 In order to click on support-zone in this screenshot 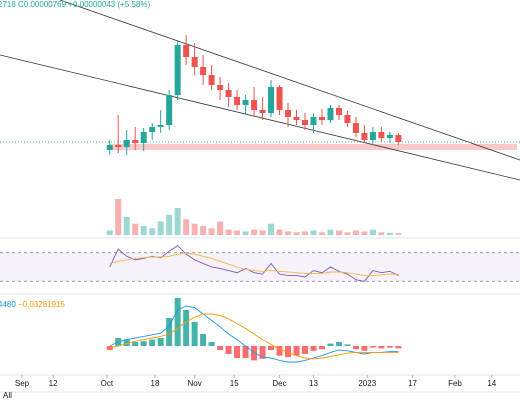, I will do `click(313, 147)`.